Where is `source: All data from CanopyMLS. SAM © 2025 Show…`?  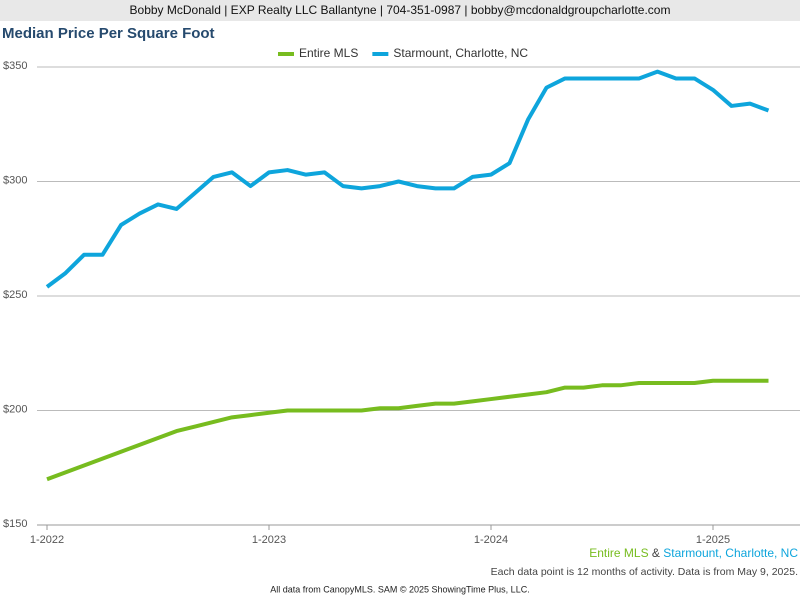 source: All data from CanopyMLS. SAM © 2025 Show… is located at coordinates (399, 589).